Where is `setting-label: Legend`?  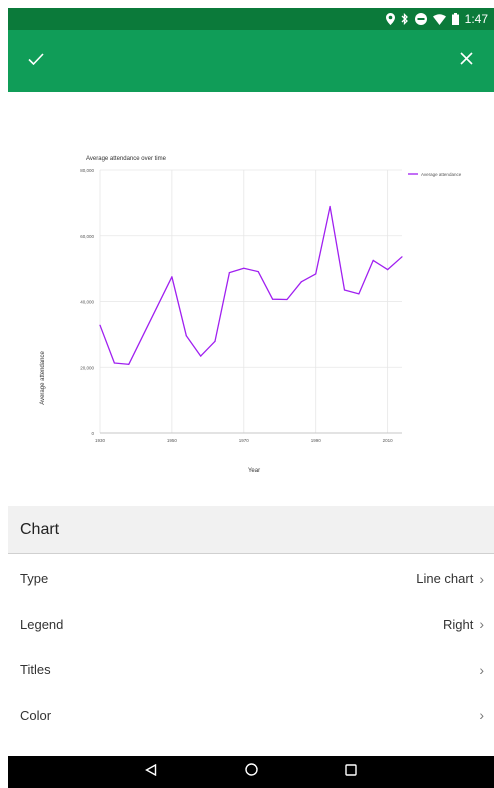 setting-label: Legend is located at coordinates (42, 624).